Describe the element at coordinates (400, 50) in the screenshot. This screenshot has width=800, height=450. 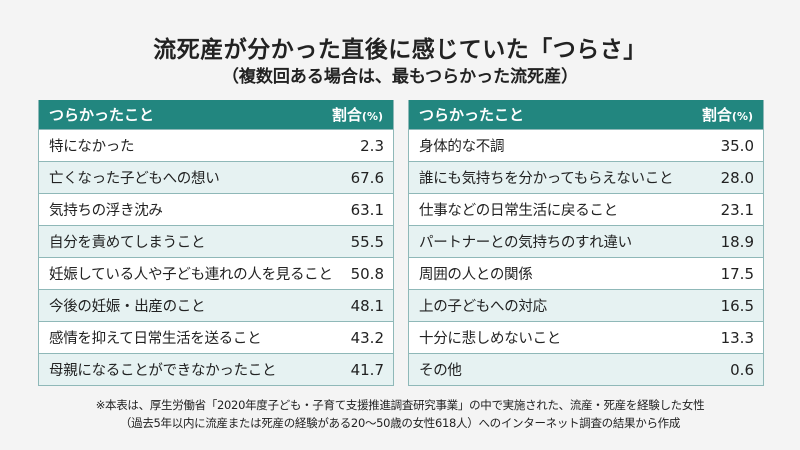
I see `page-title: 流死産が分かった直後に感じていた「つらさ」` at that location.